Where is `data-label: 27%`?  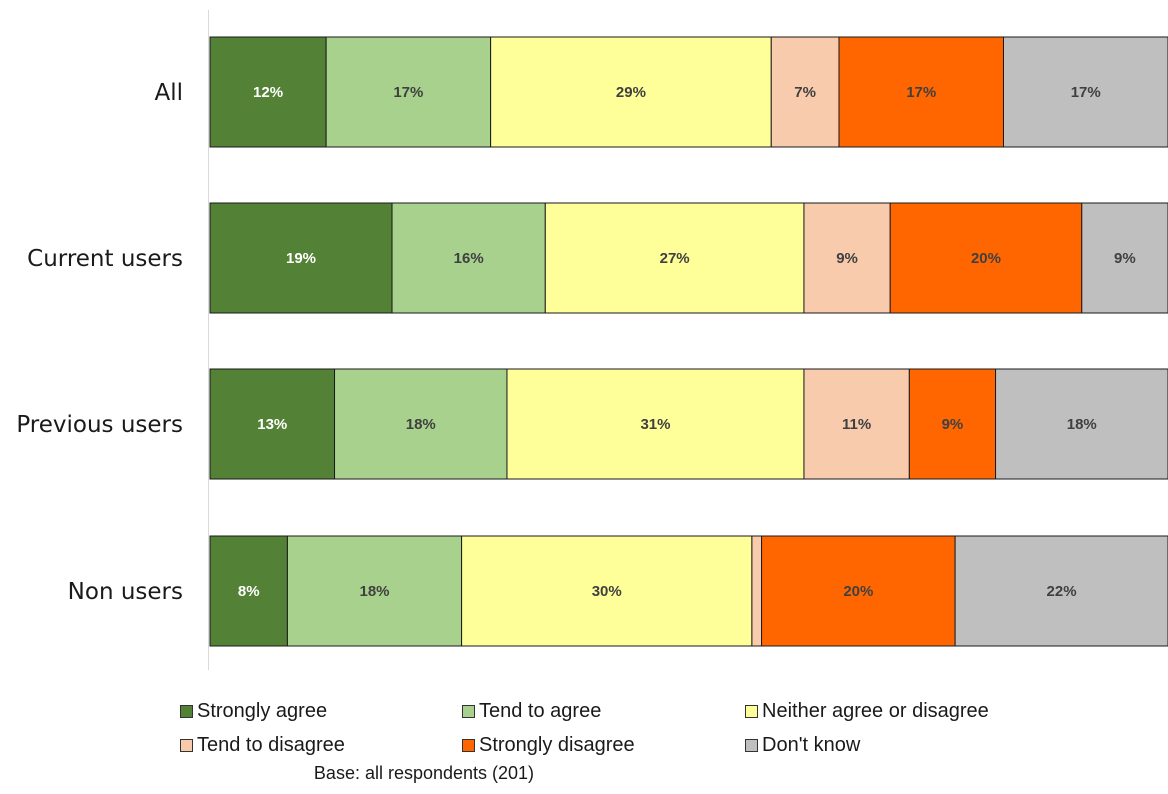 data-label: 27% is located at coordinates (675, 258).